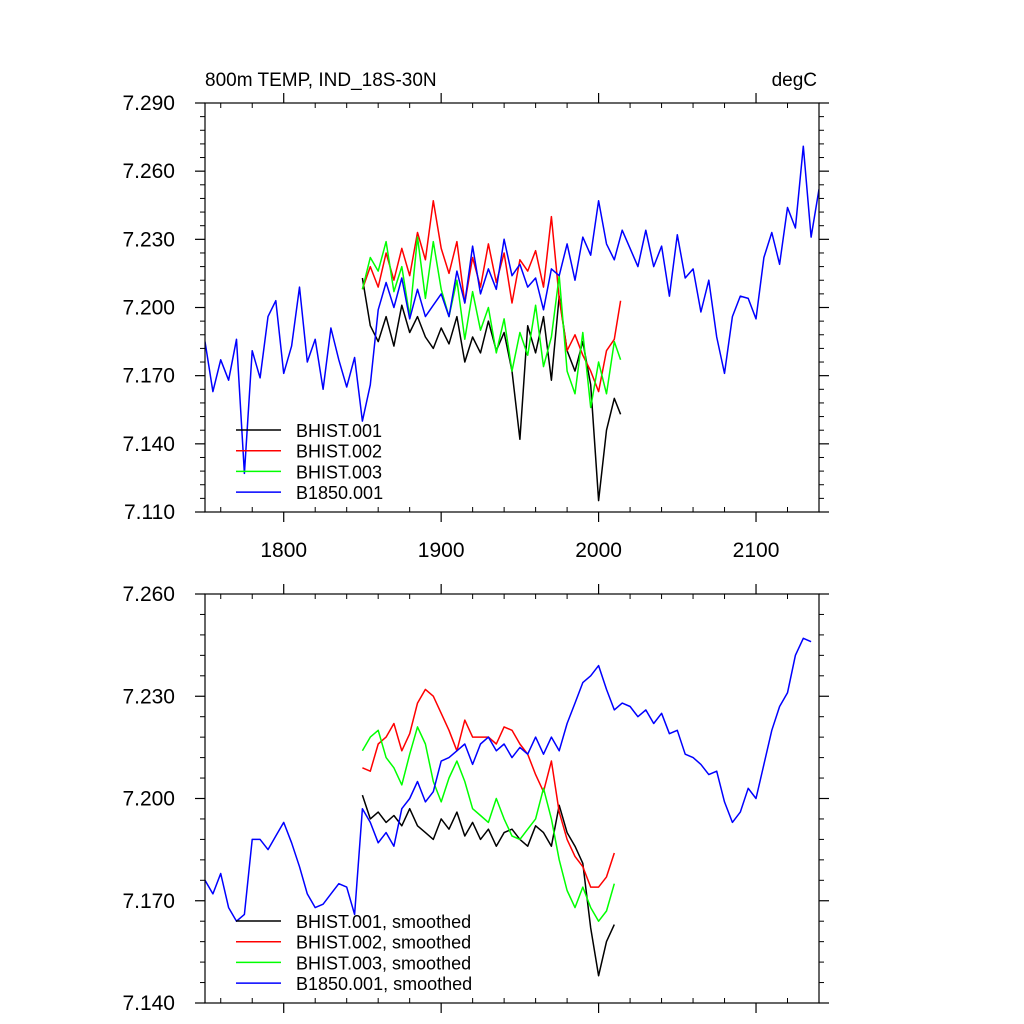 The width and height of the screenshot is (1024, 1024). What do you see at coordinates (598, 550) in the screenshot?
I see `x-tick-label: 2000` at bounding box center [598, 550].